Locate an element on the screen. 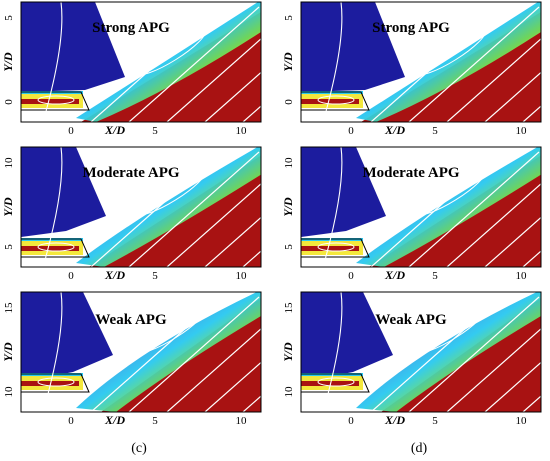  nozzle-outline is located at coordinates (335, 383).